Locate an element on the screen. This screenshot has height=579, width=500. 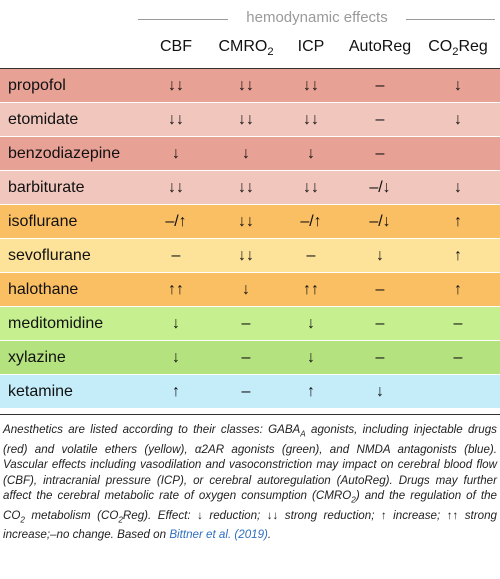
group-header-label: hemodynamic effects is located at coordinates (317, 17).